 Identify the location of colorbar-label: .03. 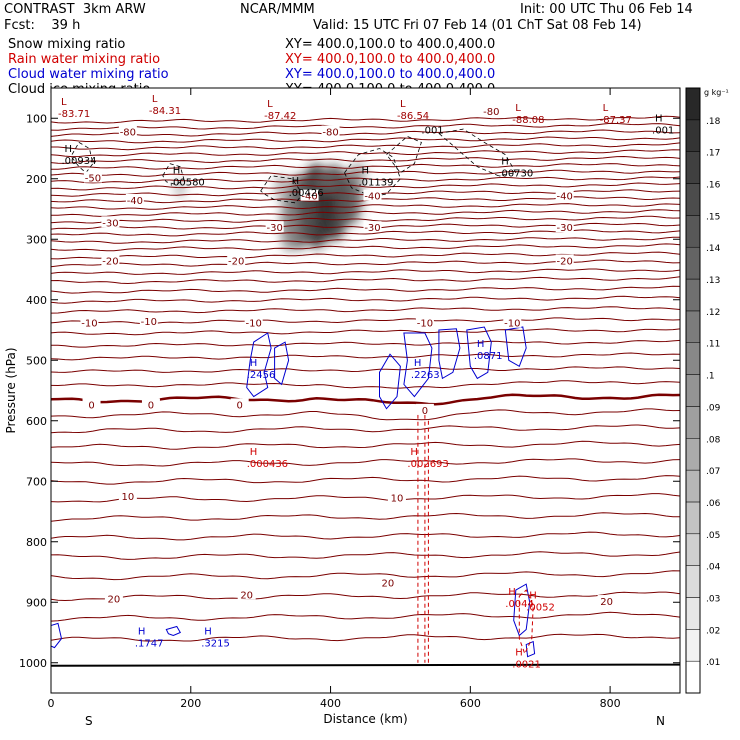
(713, 599).